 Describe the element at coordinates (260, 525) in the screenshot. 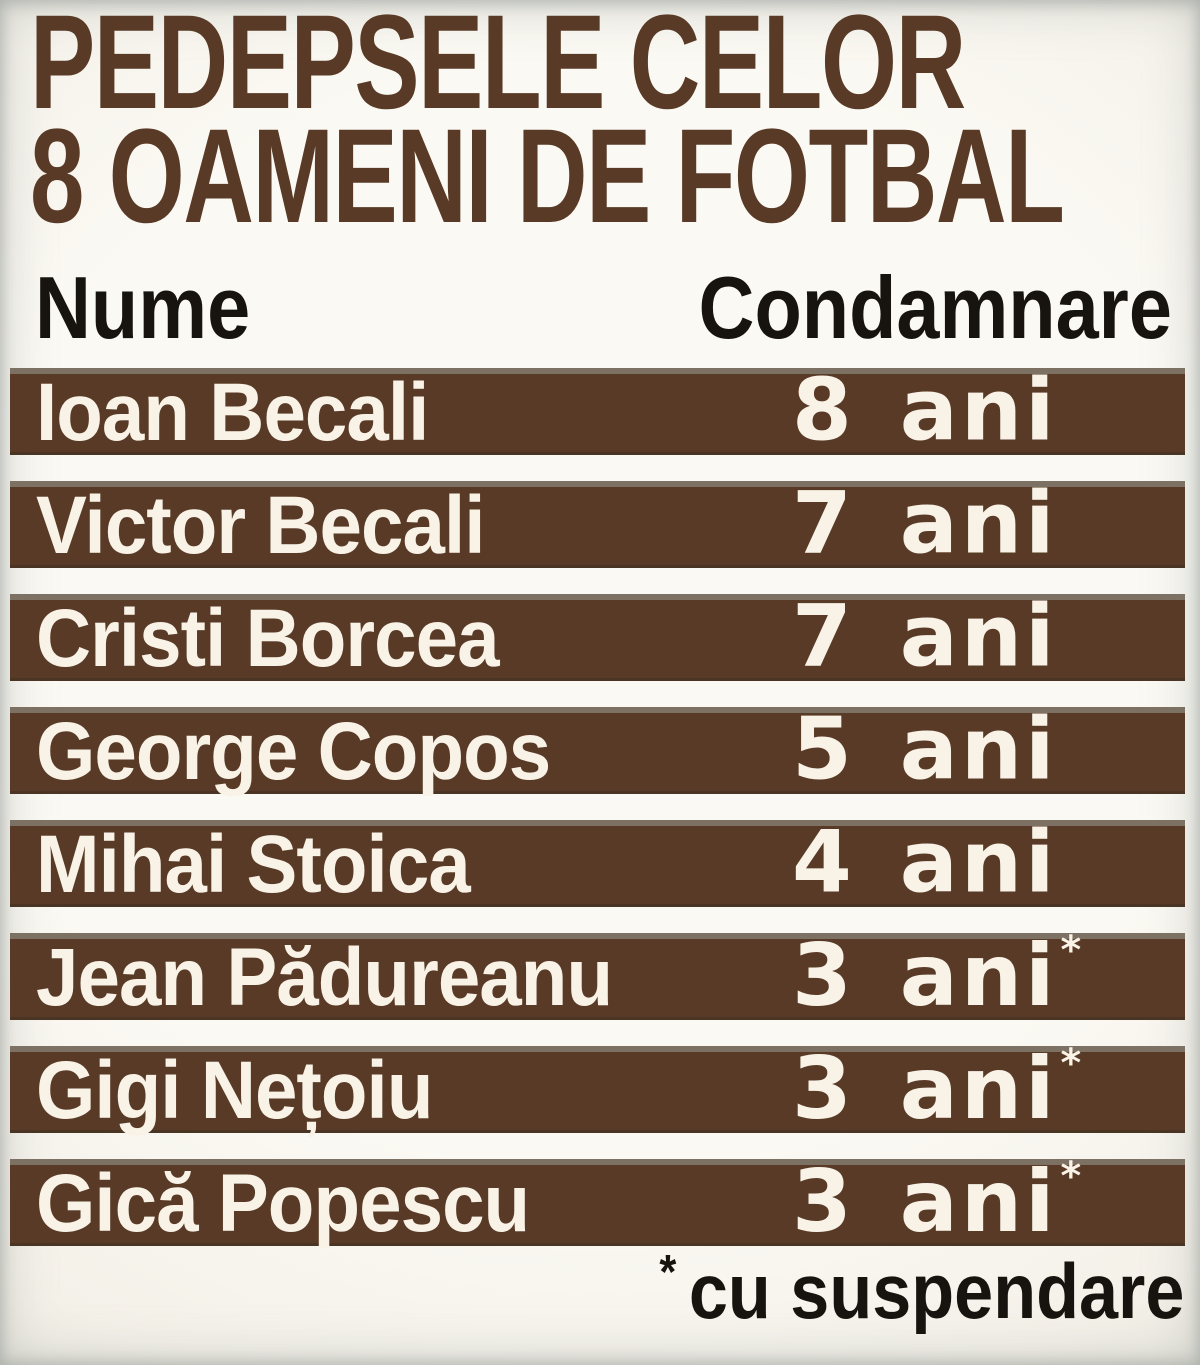

I see `person-name: Victor Becali` at that location.